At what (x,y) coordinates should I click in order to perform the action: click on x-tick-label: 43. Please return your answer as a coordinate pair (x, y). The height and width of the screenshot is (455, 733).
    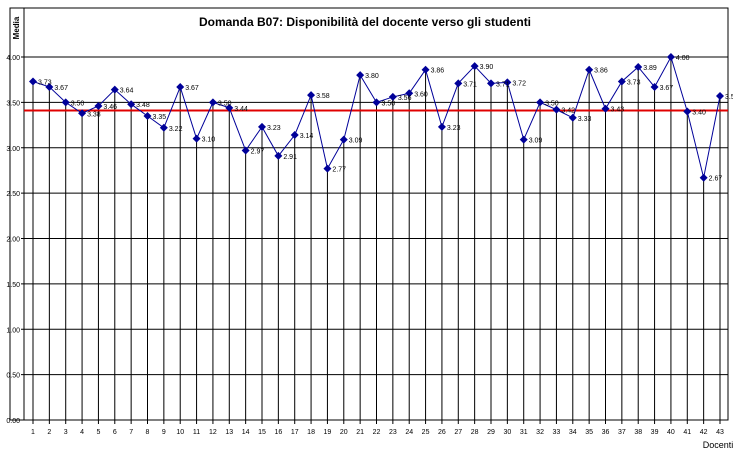
    Looking at the image, I should click on (720, 432).